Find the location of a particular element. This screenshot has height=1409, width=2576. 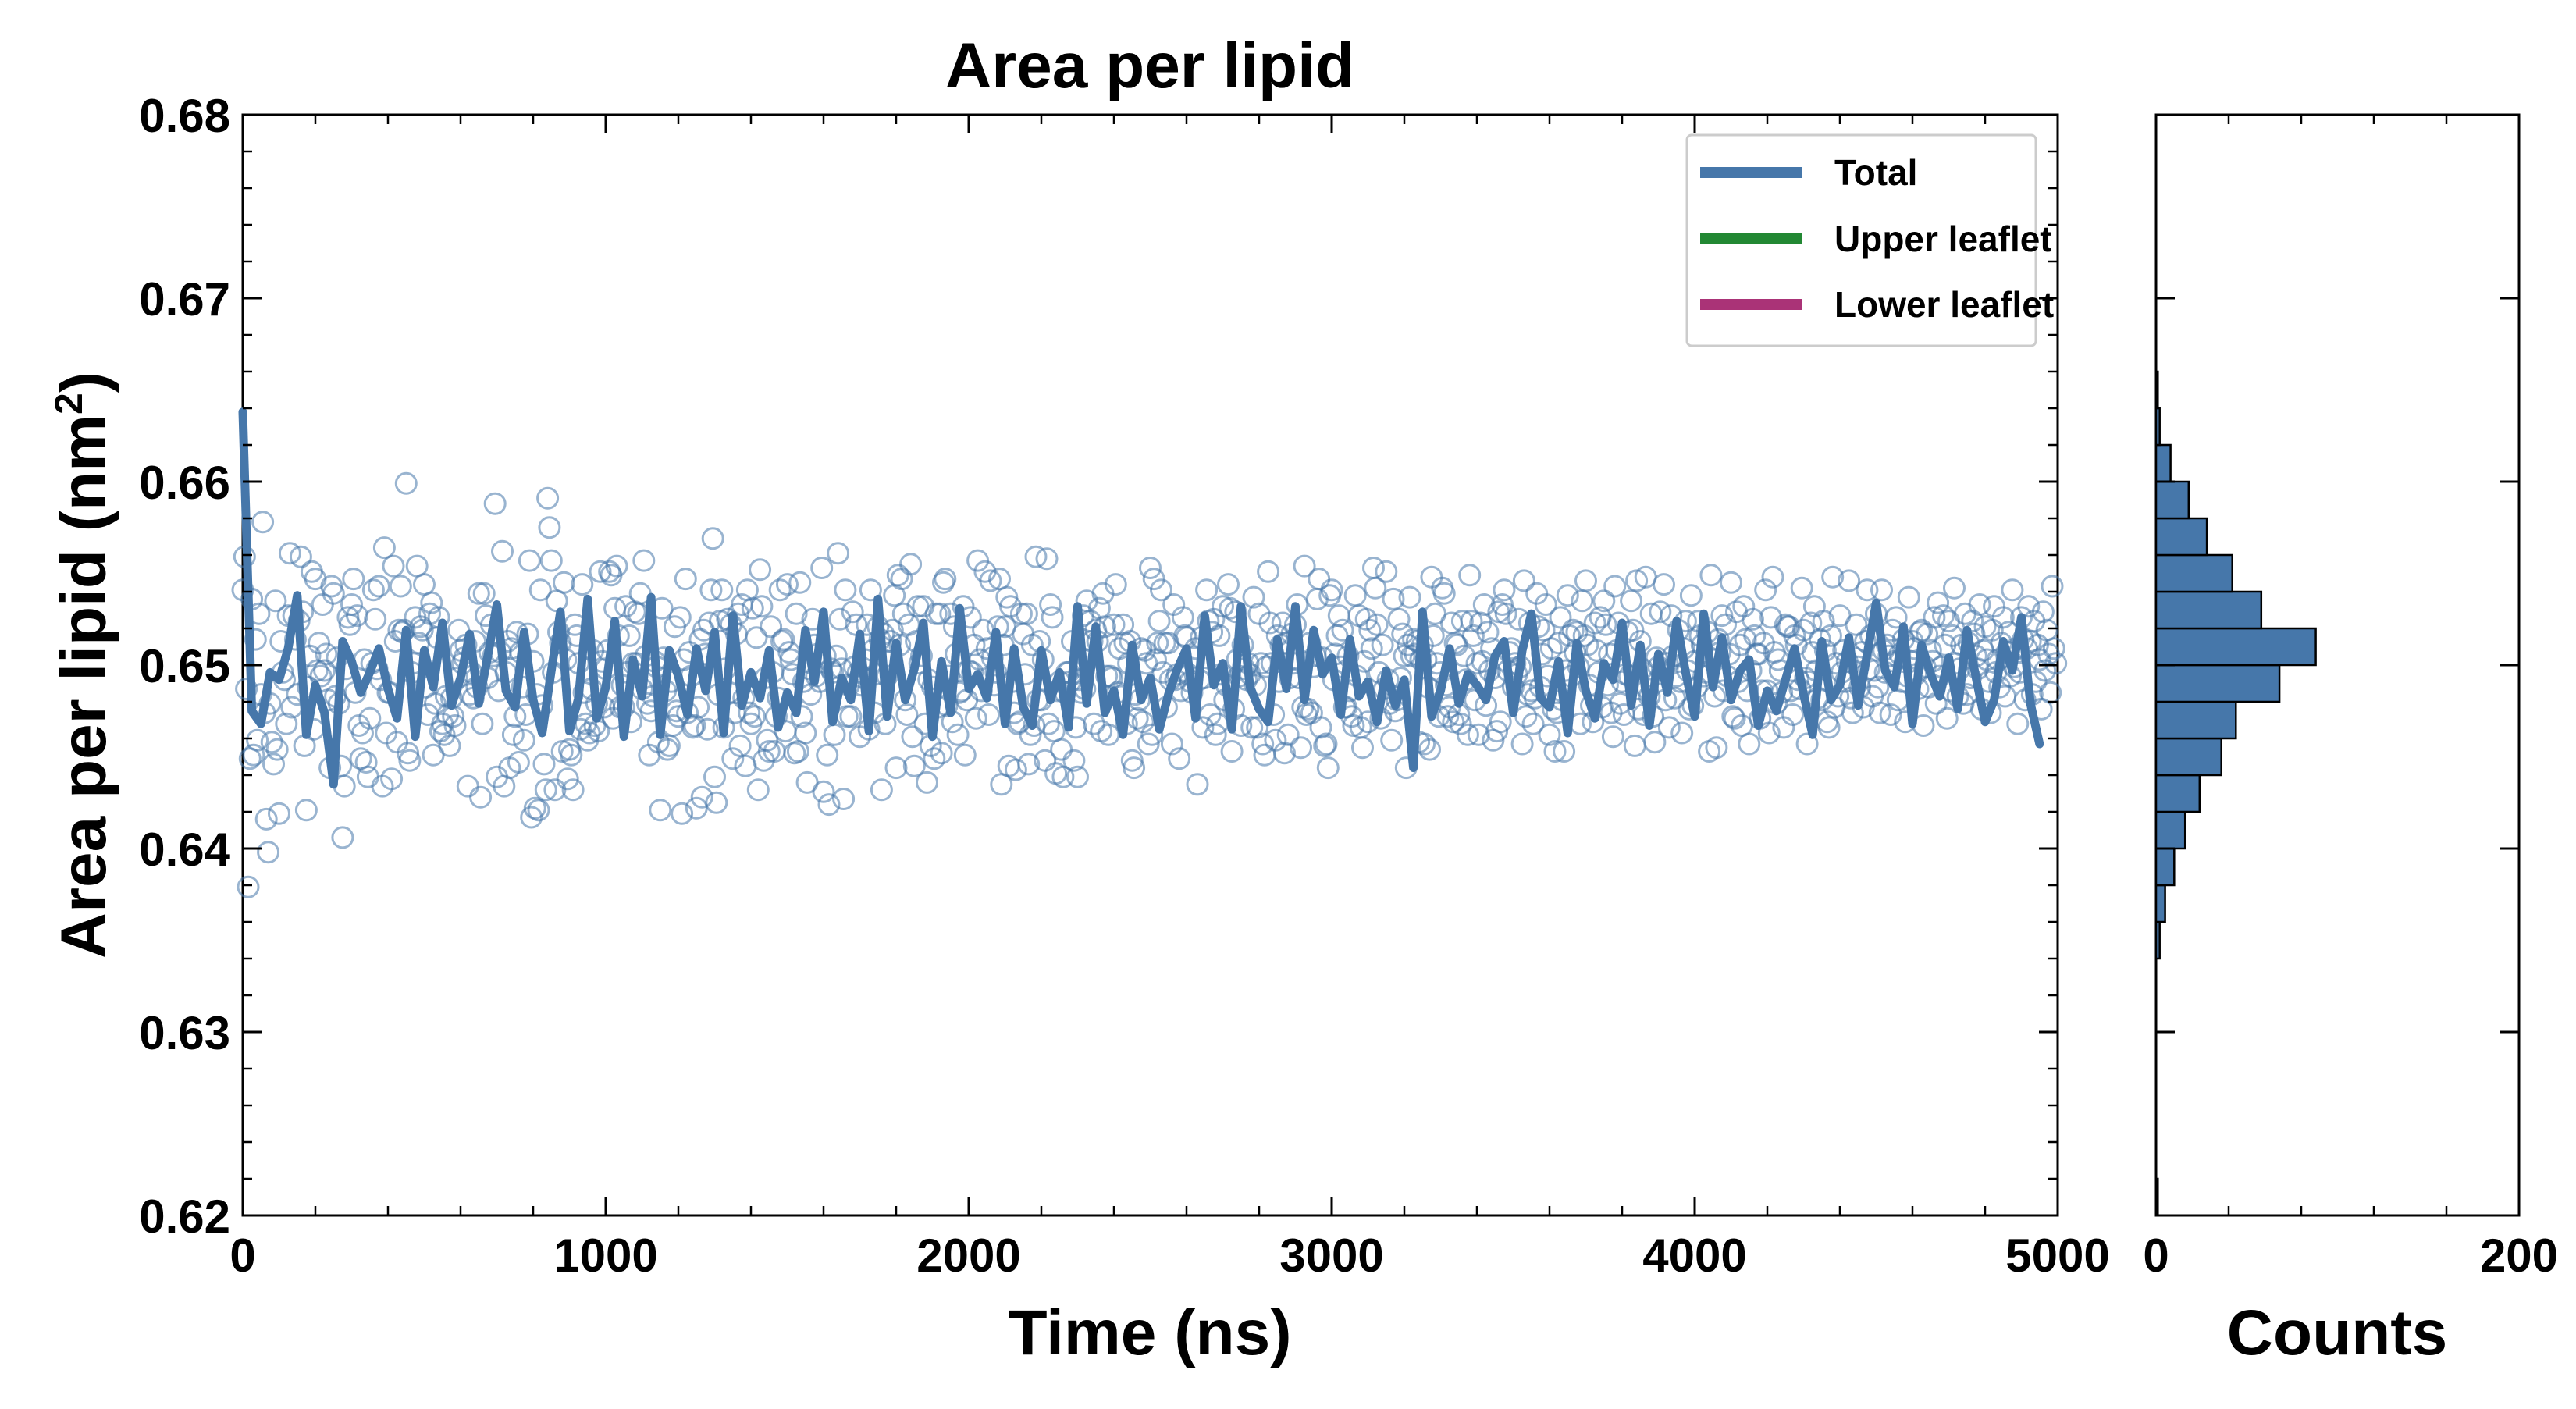

x-tick-label: 5000 is located at coordinates (2057, 1255).